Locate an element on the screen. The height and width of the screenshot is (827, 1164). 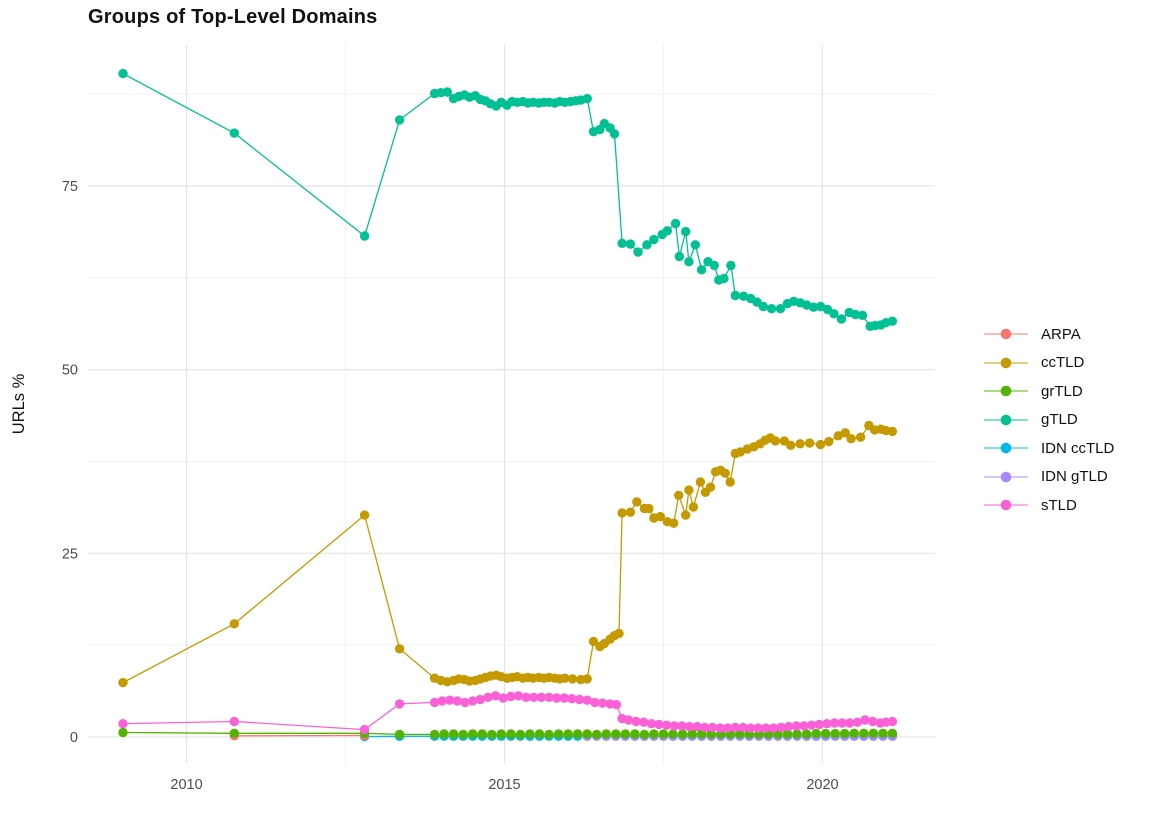
legend-item-ARPA: ARPA is located at coordinates (1048, 334).